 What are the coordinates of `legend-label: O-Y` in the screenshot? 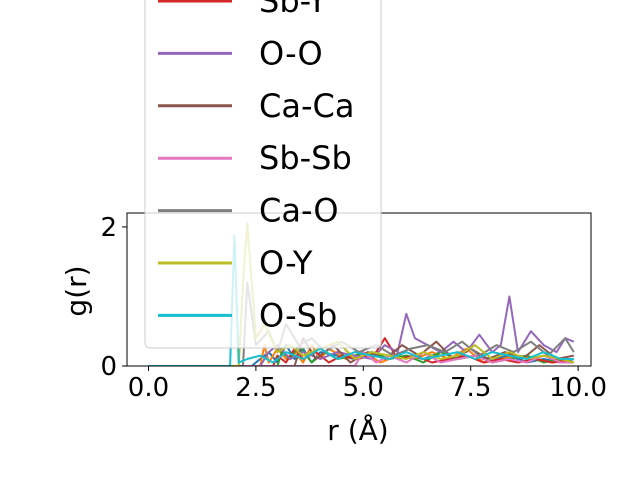 It's located at (286, 263).